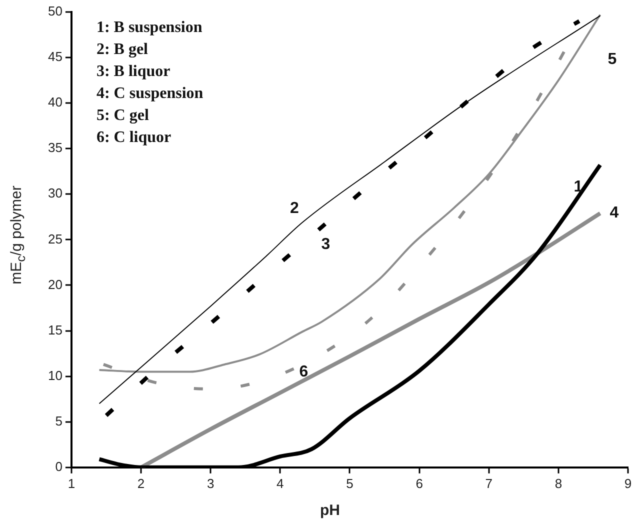 This screenshot has height=530, width=638. What do you see at coordinates (55, 330) in the screenshot?
I see `y-tick-label: 15` at bounding box center [55, 330].